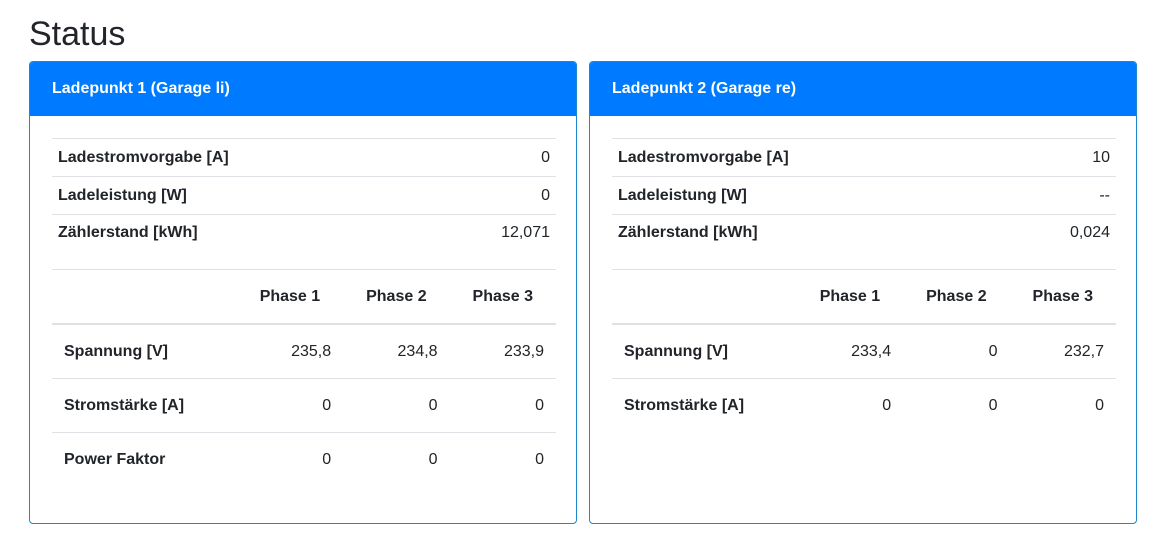 The image size is (1152, 540). Describe the element at coordinates (492, 232) in the screenshot. I see `summary-value: 12,071` at that location.